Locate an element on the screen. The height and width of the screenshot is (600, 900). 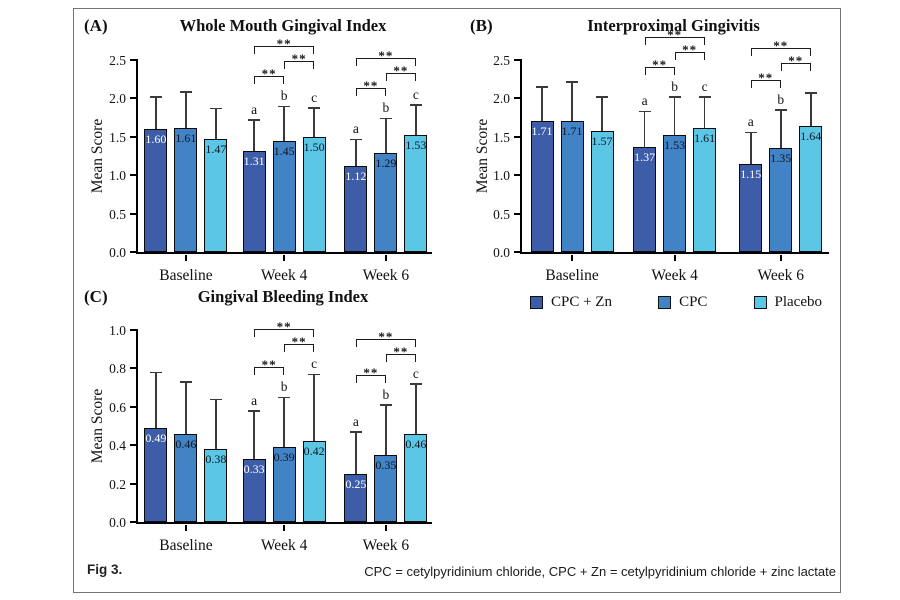
bar-value-label: 0.39 is located at coordinates (284, 457).